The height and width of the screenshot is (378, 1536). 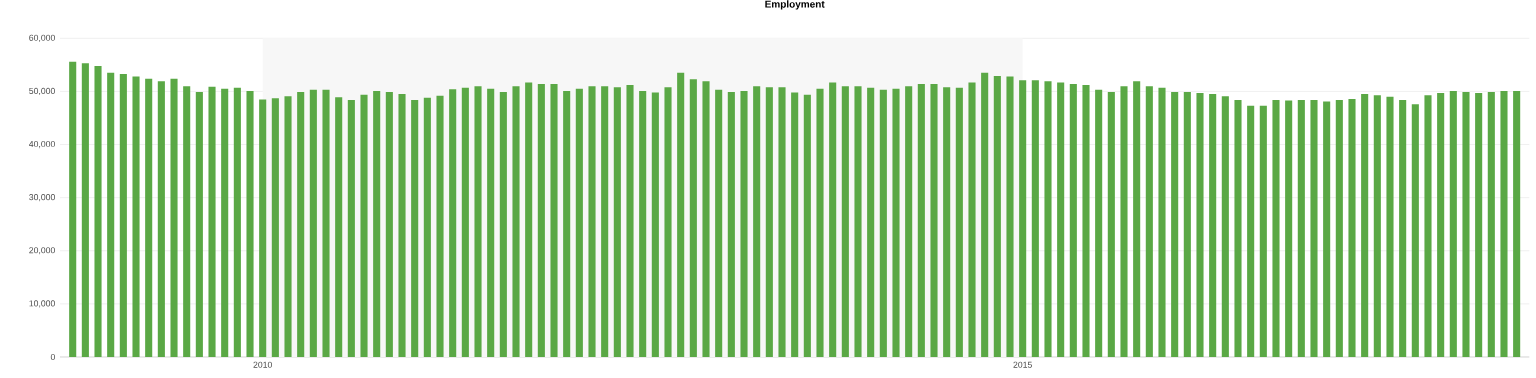 What do you see at coordinates (1022, 364) in the screenshot?
I see `x-tick-label: 2015` at bounding box center [1022, 364].